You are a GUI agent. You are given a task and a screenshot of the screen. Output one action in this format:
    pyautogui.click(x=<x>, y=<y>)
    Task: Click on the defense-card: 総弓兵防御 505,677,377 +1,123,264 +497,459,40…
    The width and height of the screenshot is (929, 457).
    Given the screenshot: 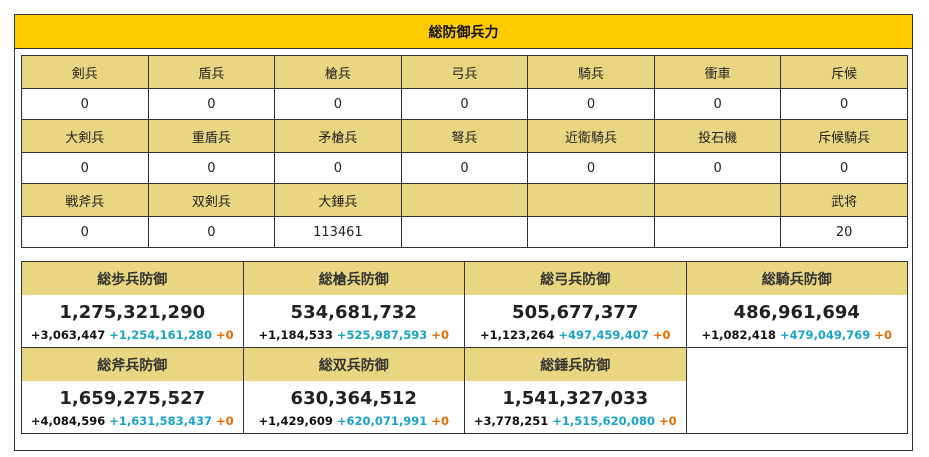 What is the action you would take?
    pyautogui.click(x=575, y=304)
    